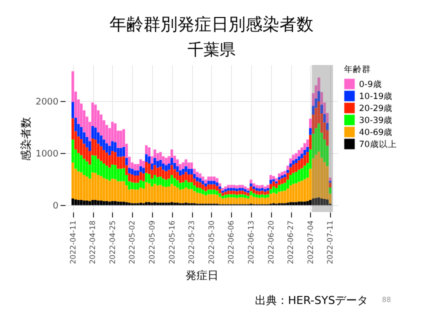 The width and height of the screenshot is (427, 320). I want to click on legend-title: 年齢群, so click(357, 69).